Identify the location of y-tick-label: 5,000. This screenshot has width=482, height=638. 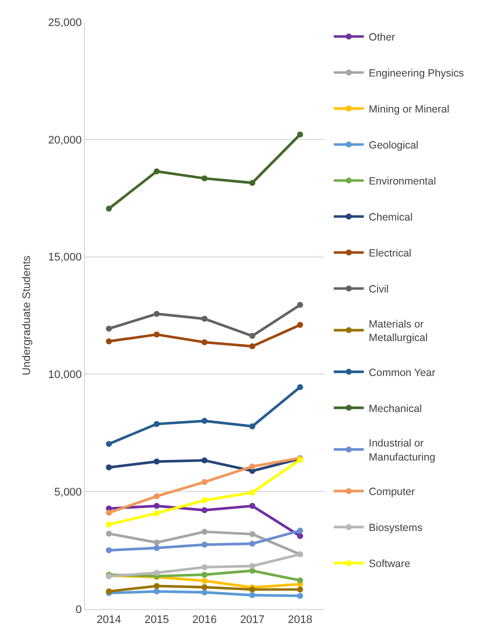
(68, 492).